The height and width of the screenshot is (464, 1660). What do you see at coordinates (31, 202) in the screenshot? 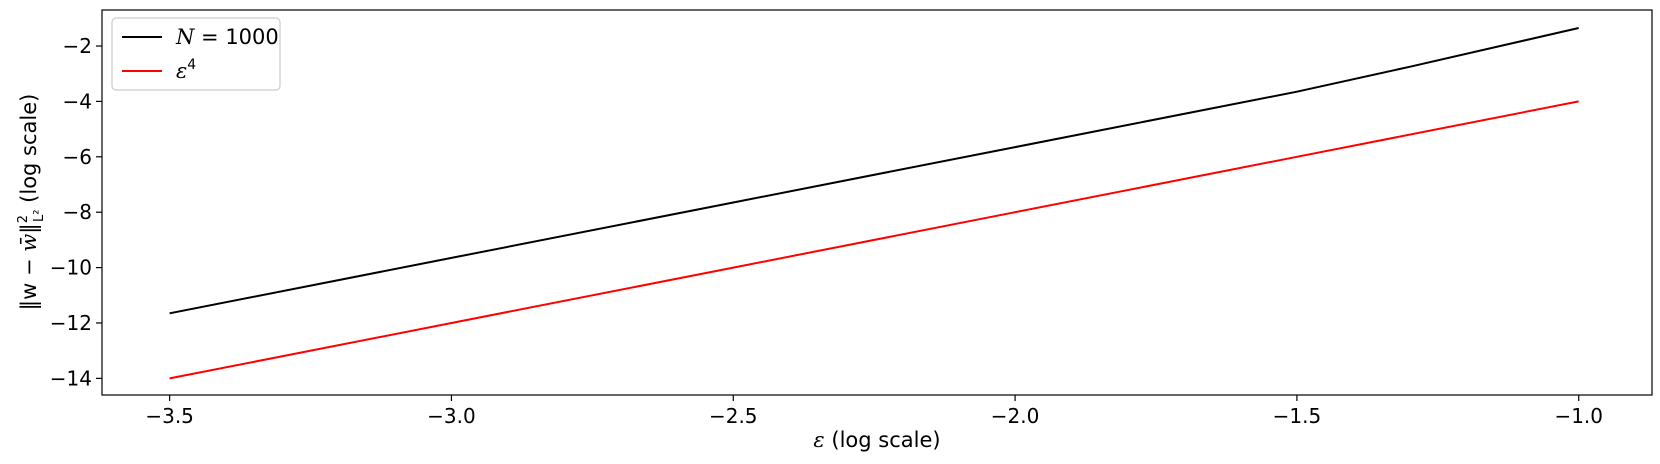
I see `y-axis-label: ‖w − w̄‖2L² (log scale)` at bounding box center [31, 202].